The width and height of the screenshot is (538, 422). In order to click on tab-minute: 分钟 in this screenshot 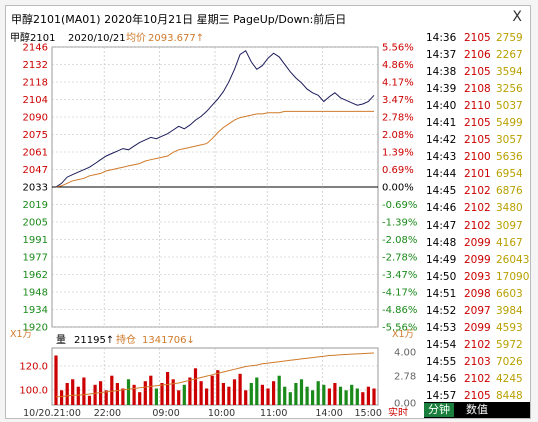, I will do `click(439, 410)`.